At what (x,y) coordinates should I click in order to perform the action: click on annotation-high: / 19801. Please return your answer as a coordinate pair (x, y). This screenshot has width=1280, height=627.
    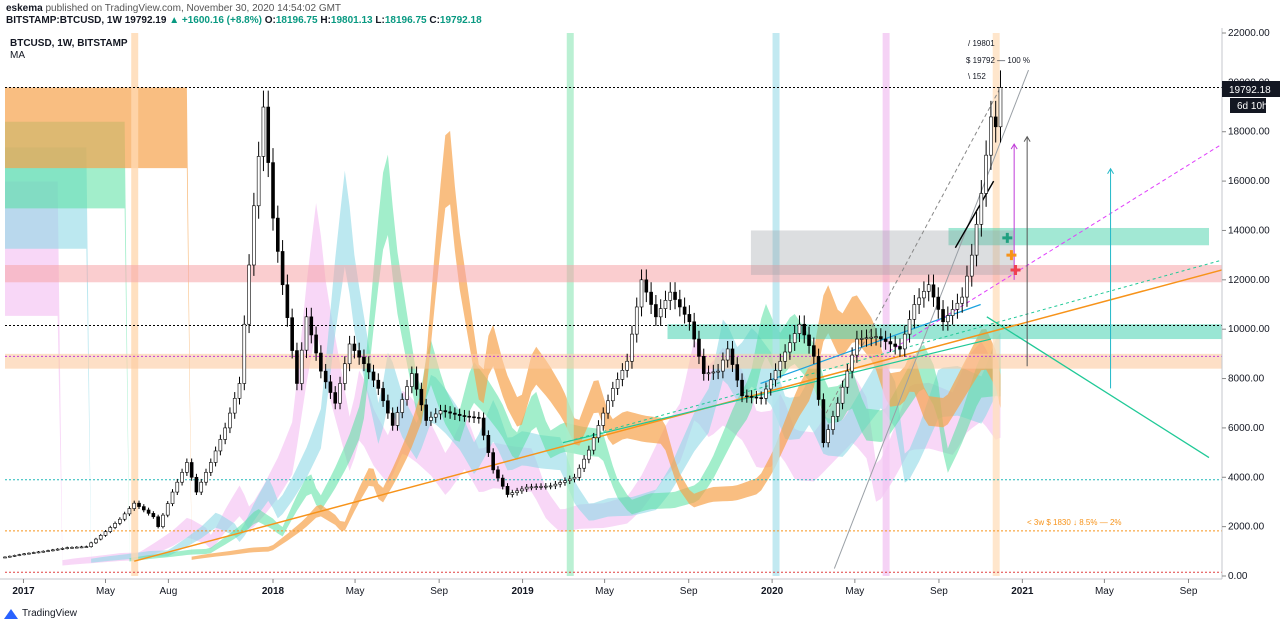
    Looking at the image, I should click on (981, 43).